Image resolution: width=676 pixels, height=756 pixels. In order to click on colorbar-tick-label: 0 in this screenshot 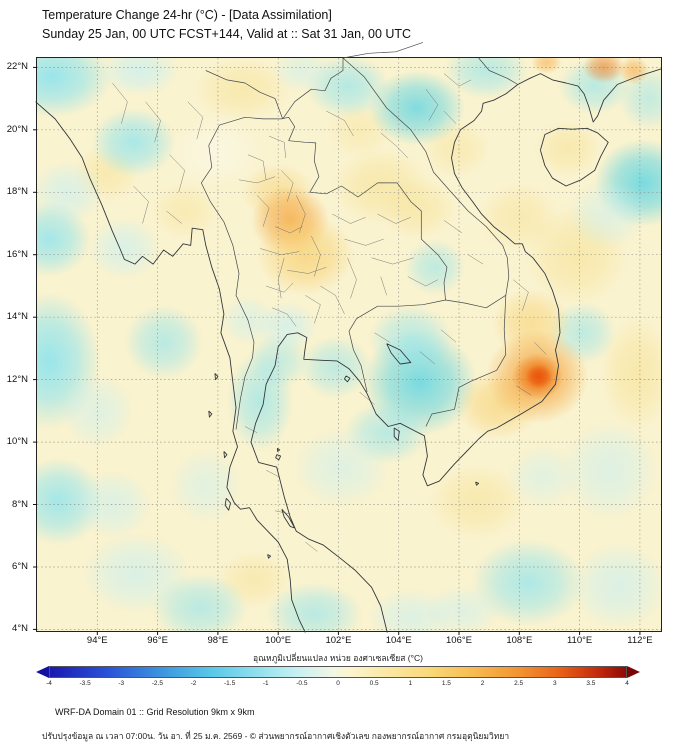, I will do `click(338, 683)`.